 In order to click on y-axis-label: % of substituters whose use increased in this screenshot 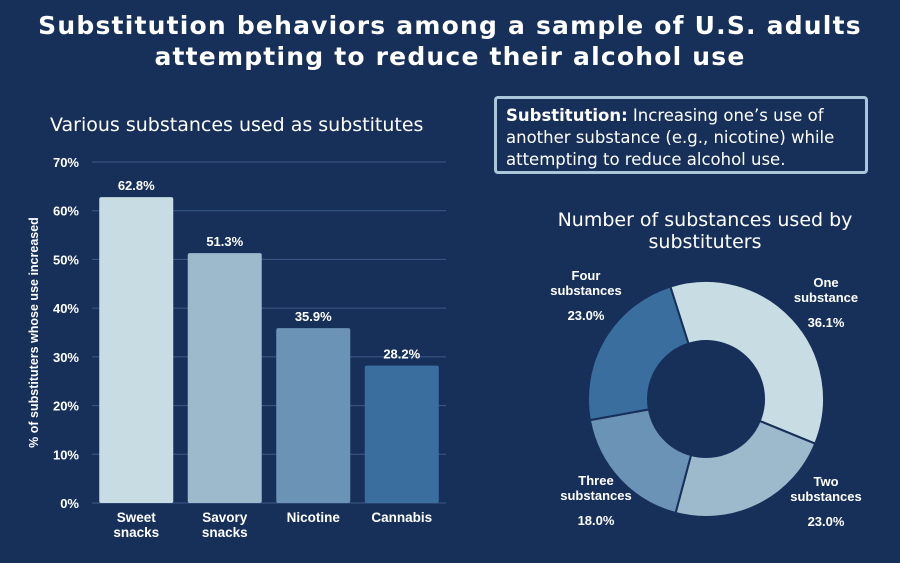, I will do `click(34, 332)`.